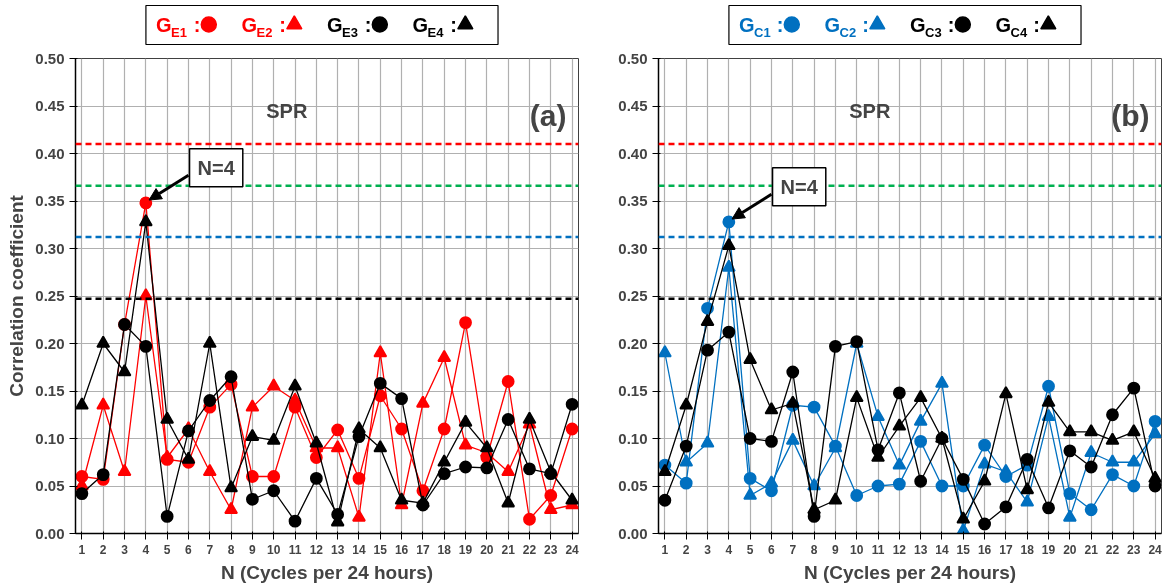  Describe the element at coordinates (548, 115) in the screenshot. I see `annotation: (a)` at that location.